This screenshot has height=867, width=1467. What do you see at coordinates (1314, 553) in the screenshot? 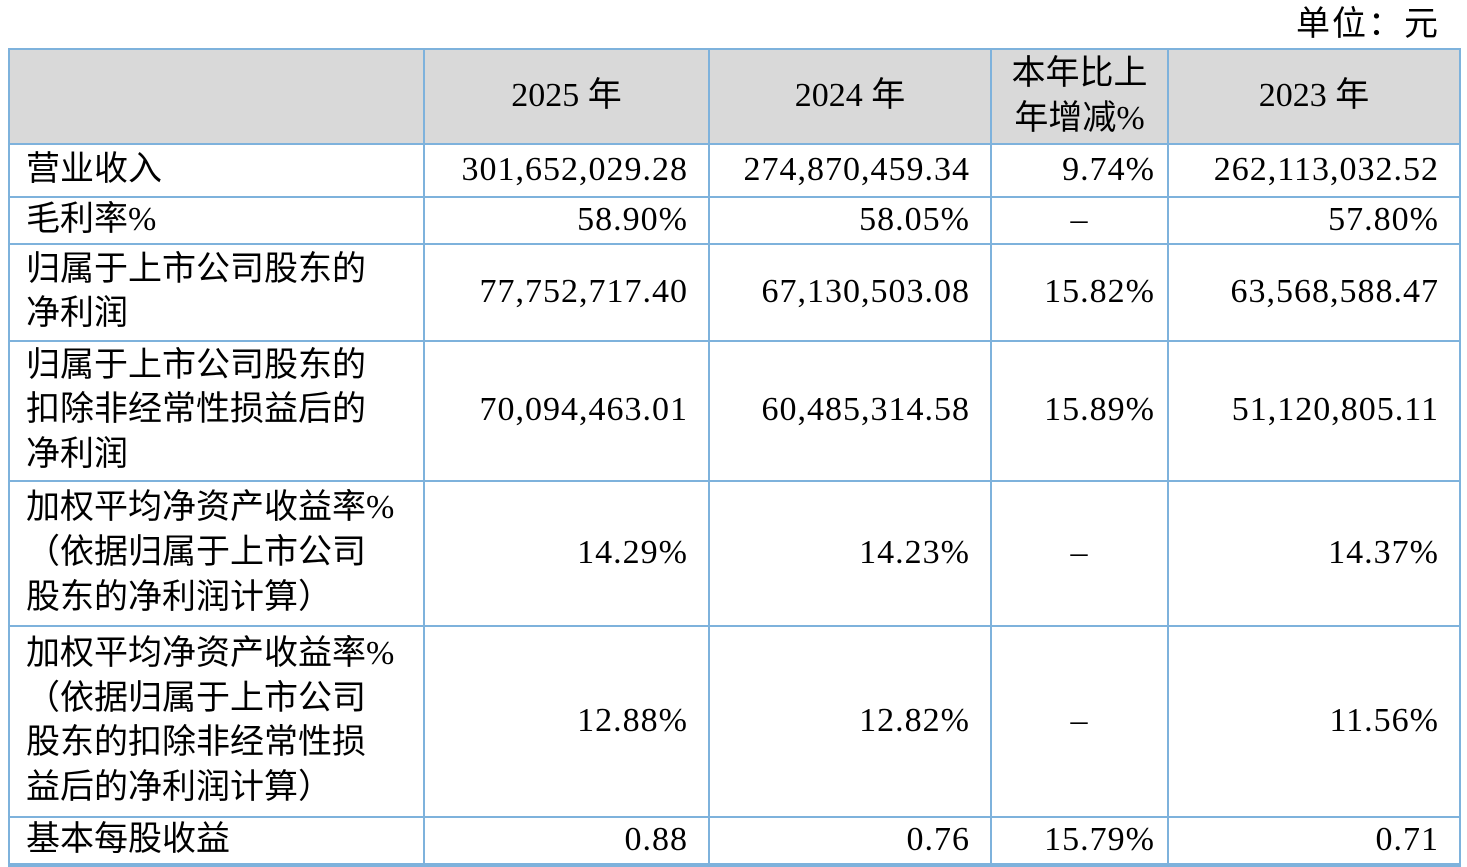
I see `value-2023: 14.37%` at bounding box center [1314, 553].